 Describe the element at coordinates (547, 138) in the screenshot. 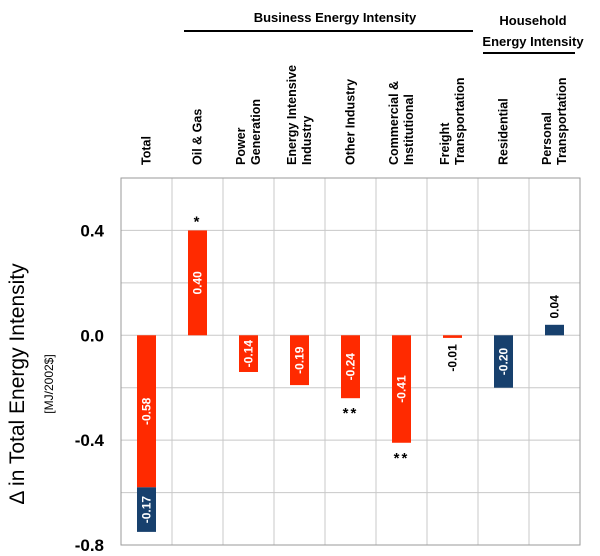

I see `category-label-line: Personal` at that location.